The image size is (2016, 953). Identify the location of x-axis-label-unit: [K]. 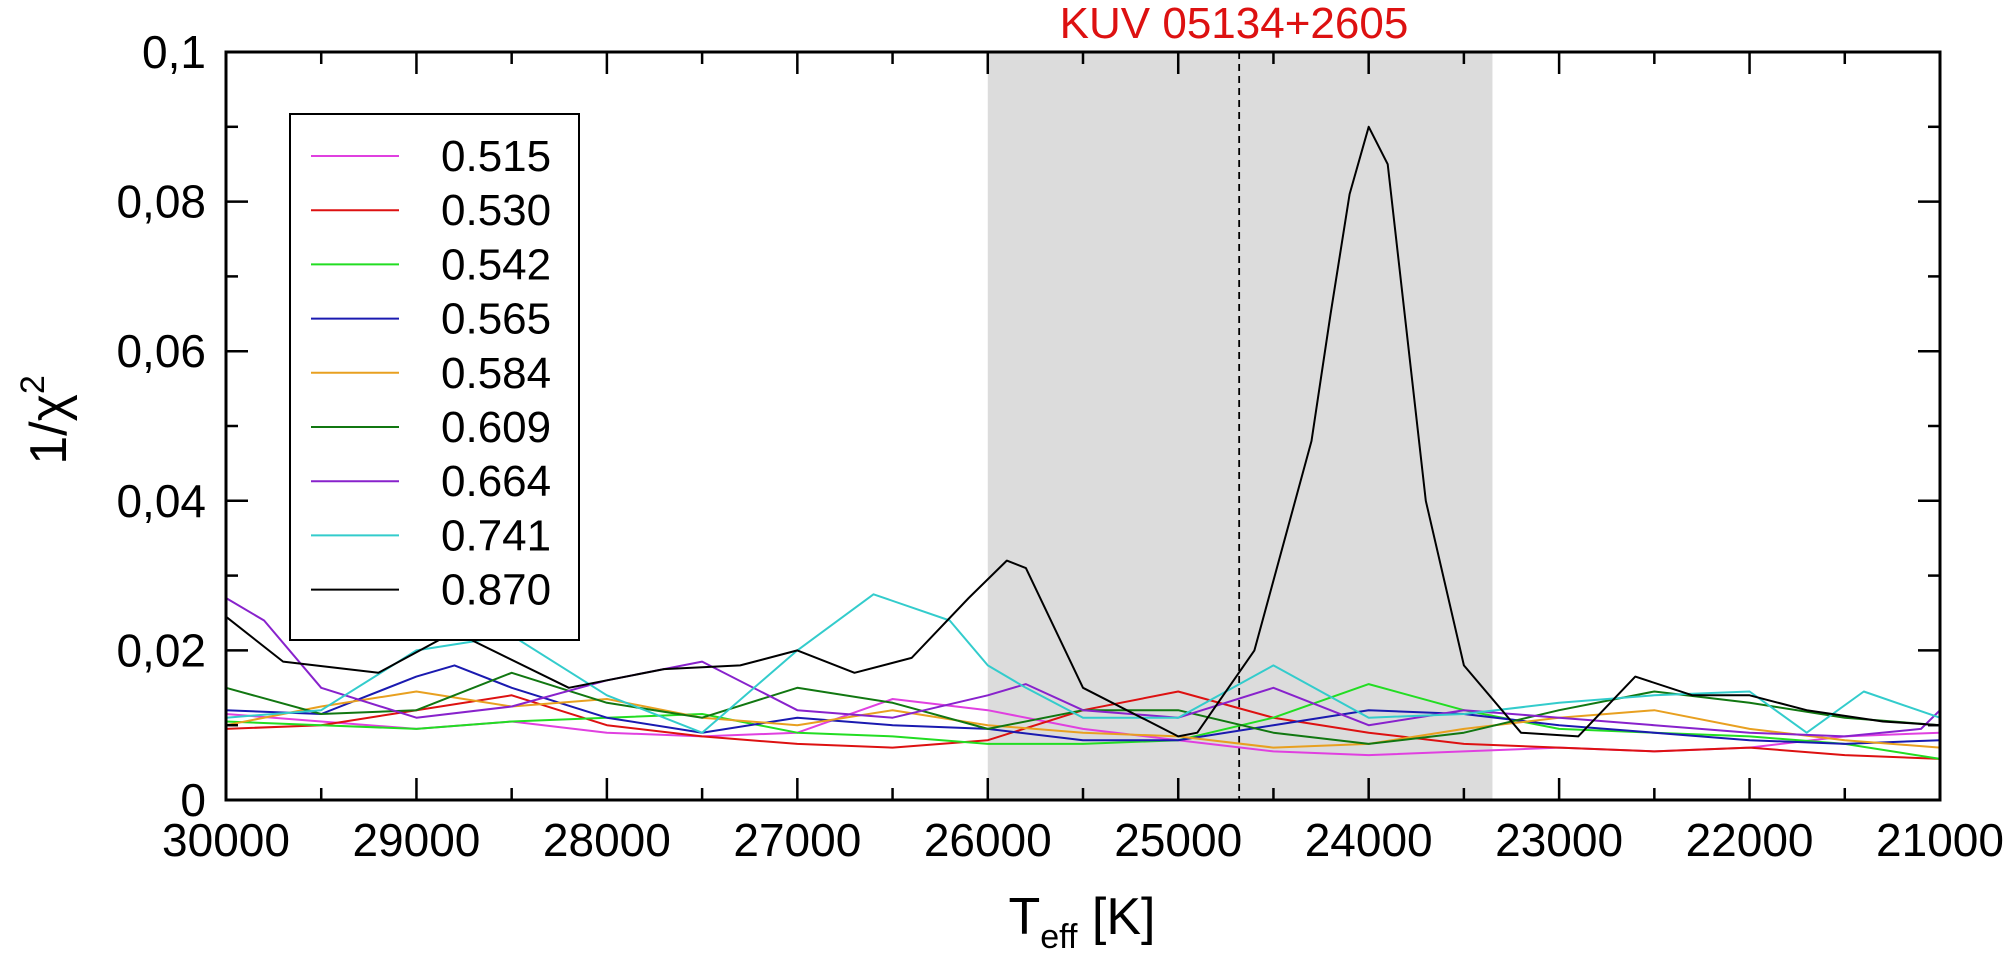
(1116, 917).